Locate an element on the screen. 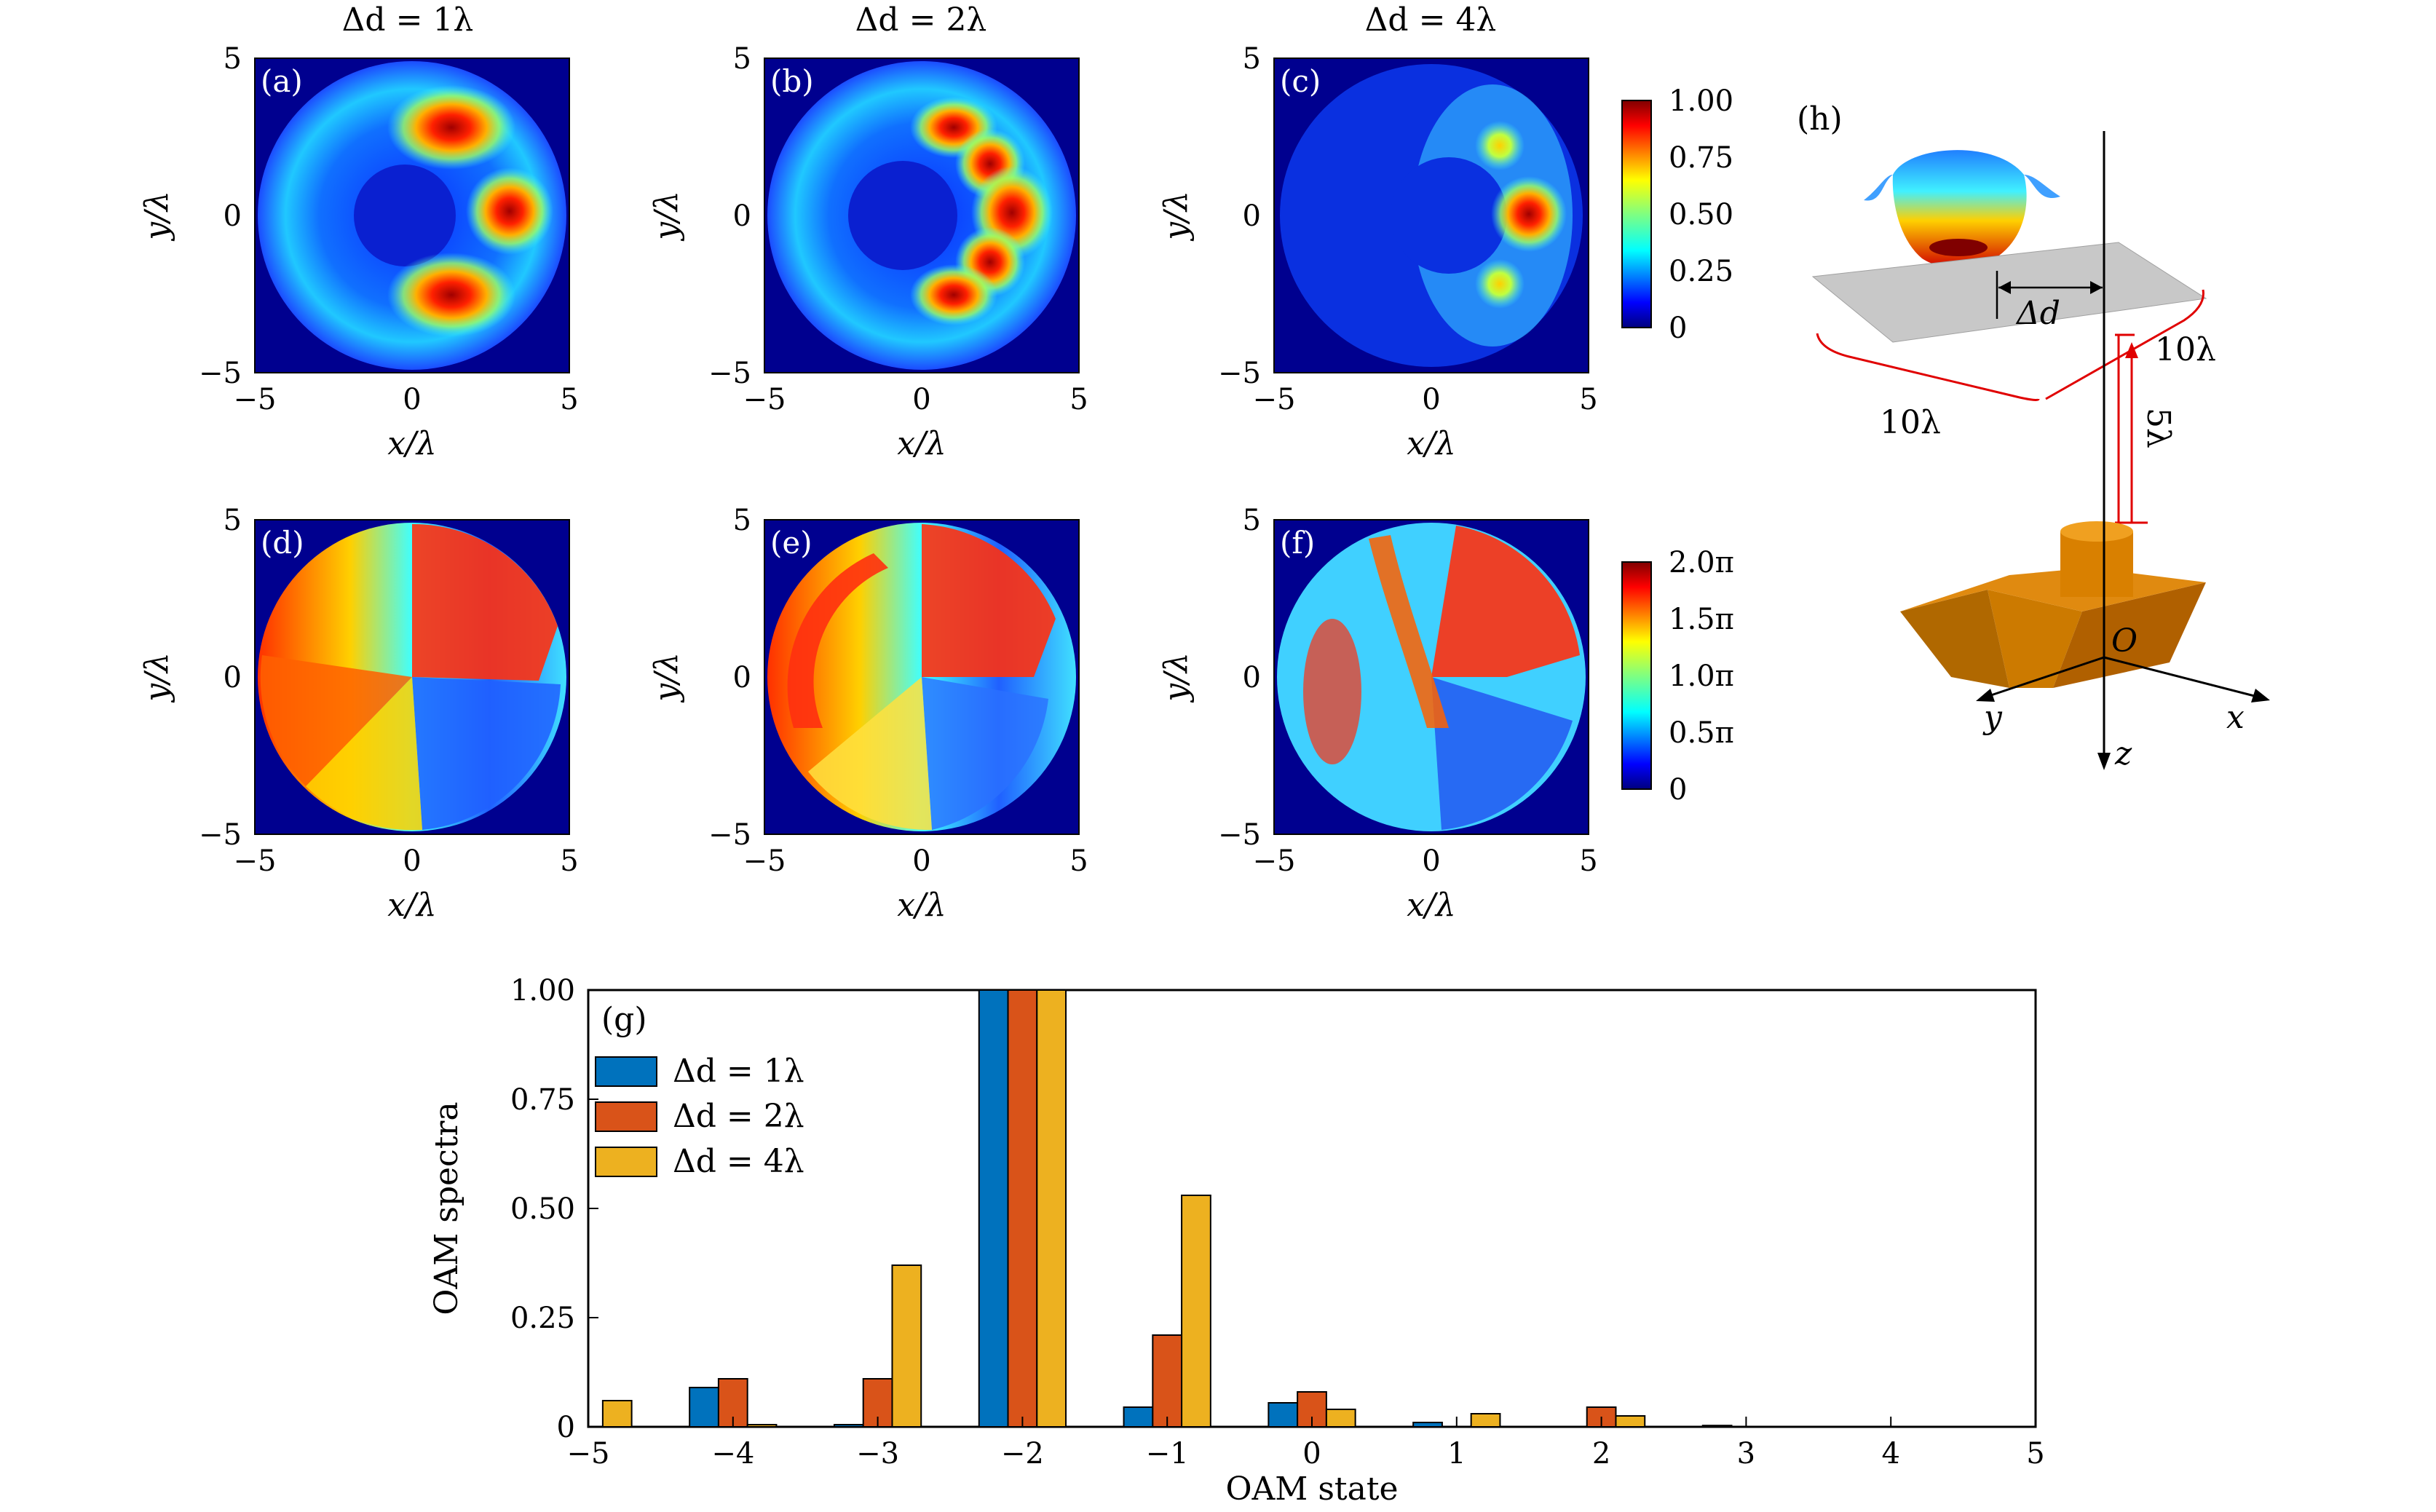 The width and height of the screenshot is (2436, 1512). radiation-pattern is located at coordinates (1960, 209).